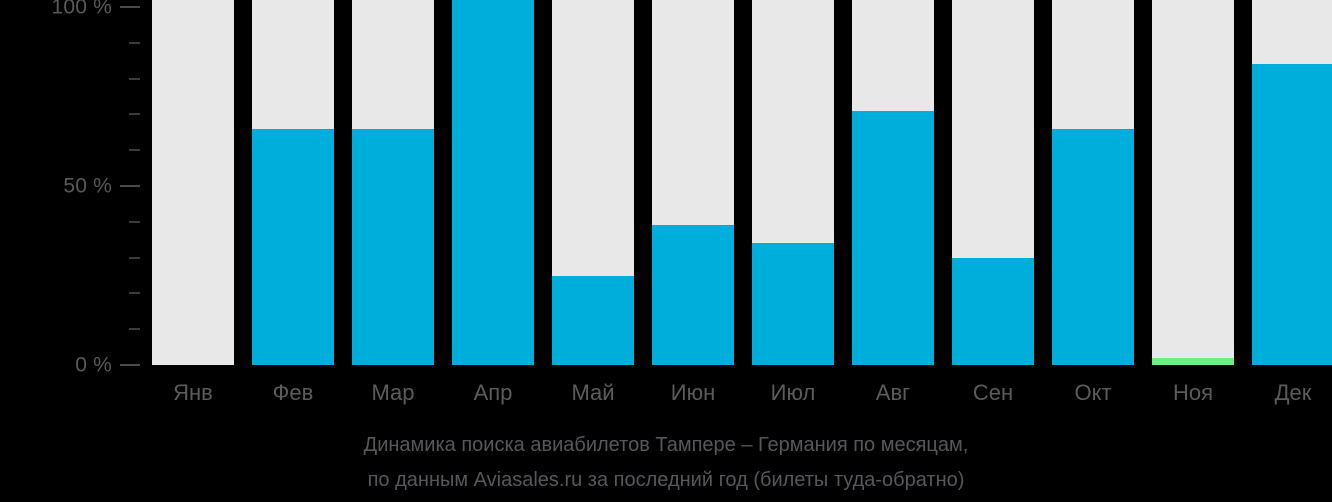  Describe the element at coordinates (393, 392) in the screenshot. I see `x-axis-label-2: Мар` at that location.